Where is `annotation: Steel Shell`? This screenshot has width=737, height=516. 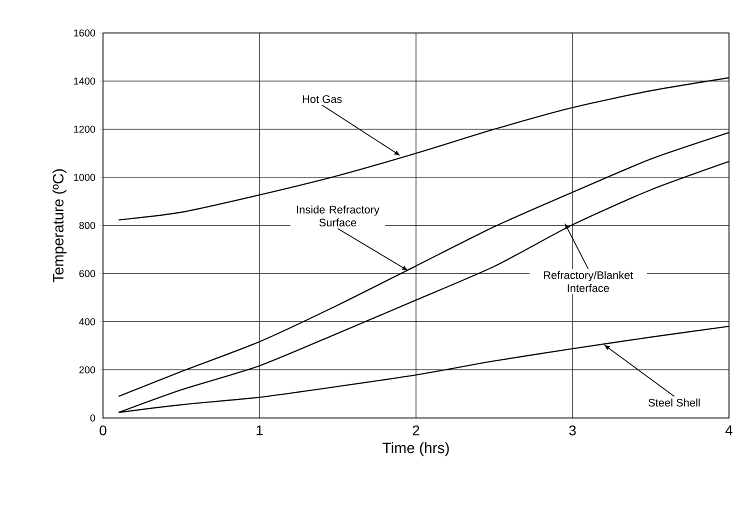 annotation: Steel Shell is located at coordinates (674, 402).